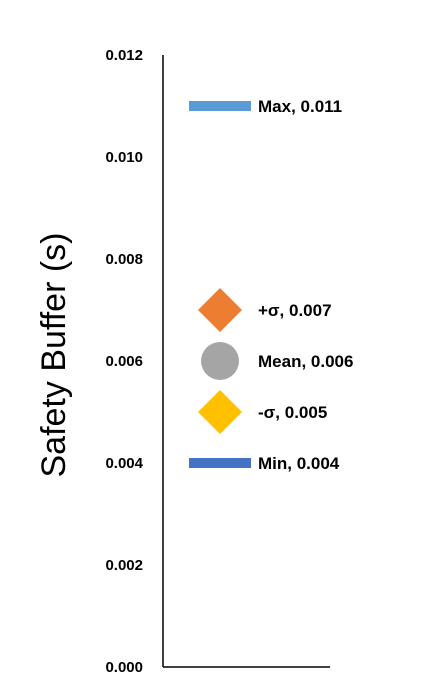 This screenshot has width=441, height=684. Describe the element at coordinates (124, 565) in the screenshot. I see `y-tick-label: 0.002` at that location.